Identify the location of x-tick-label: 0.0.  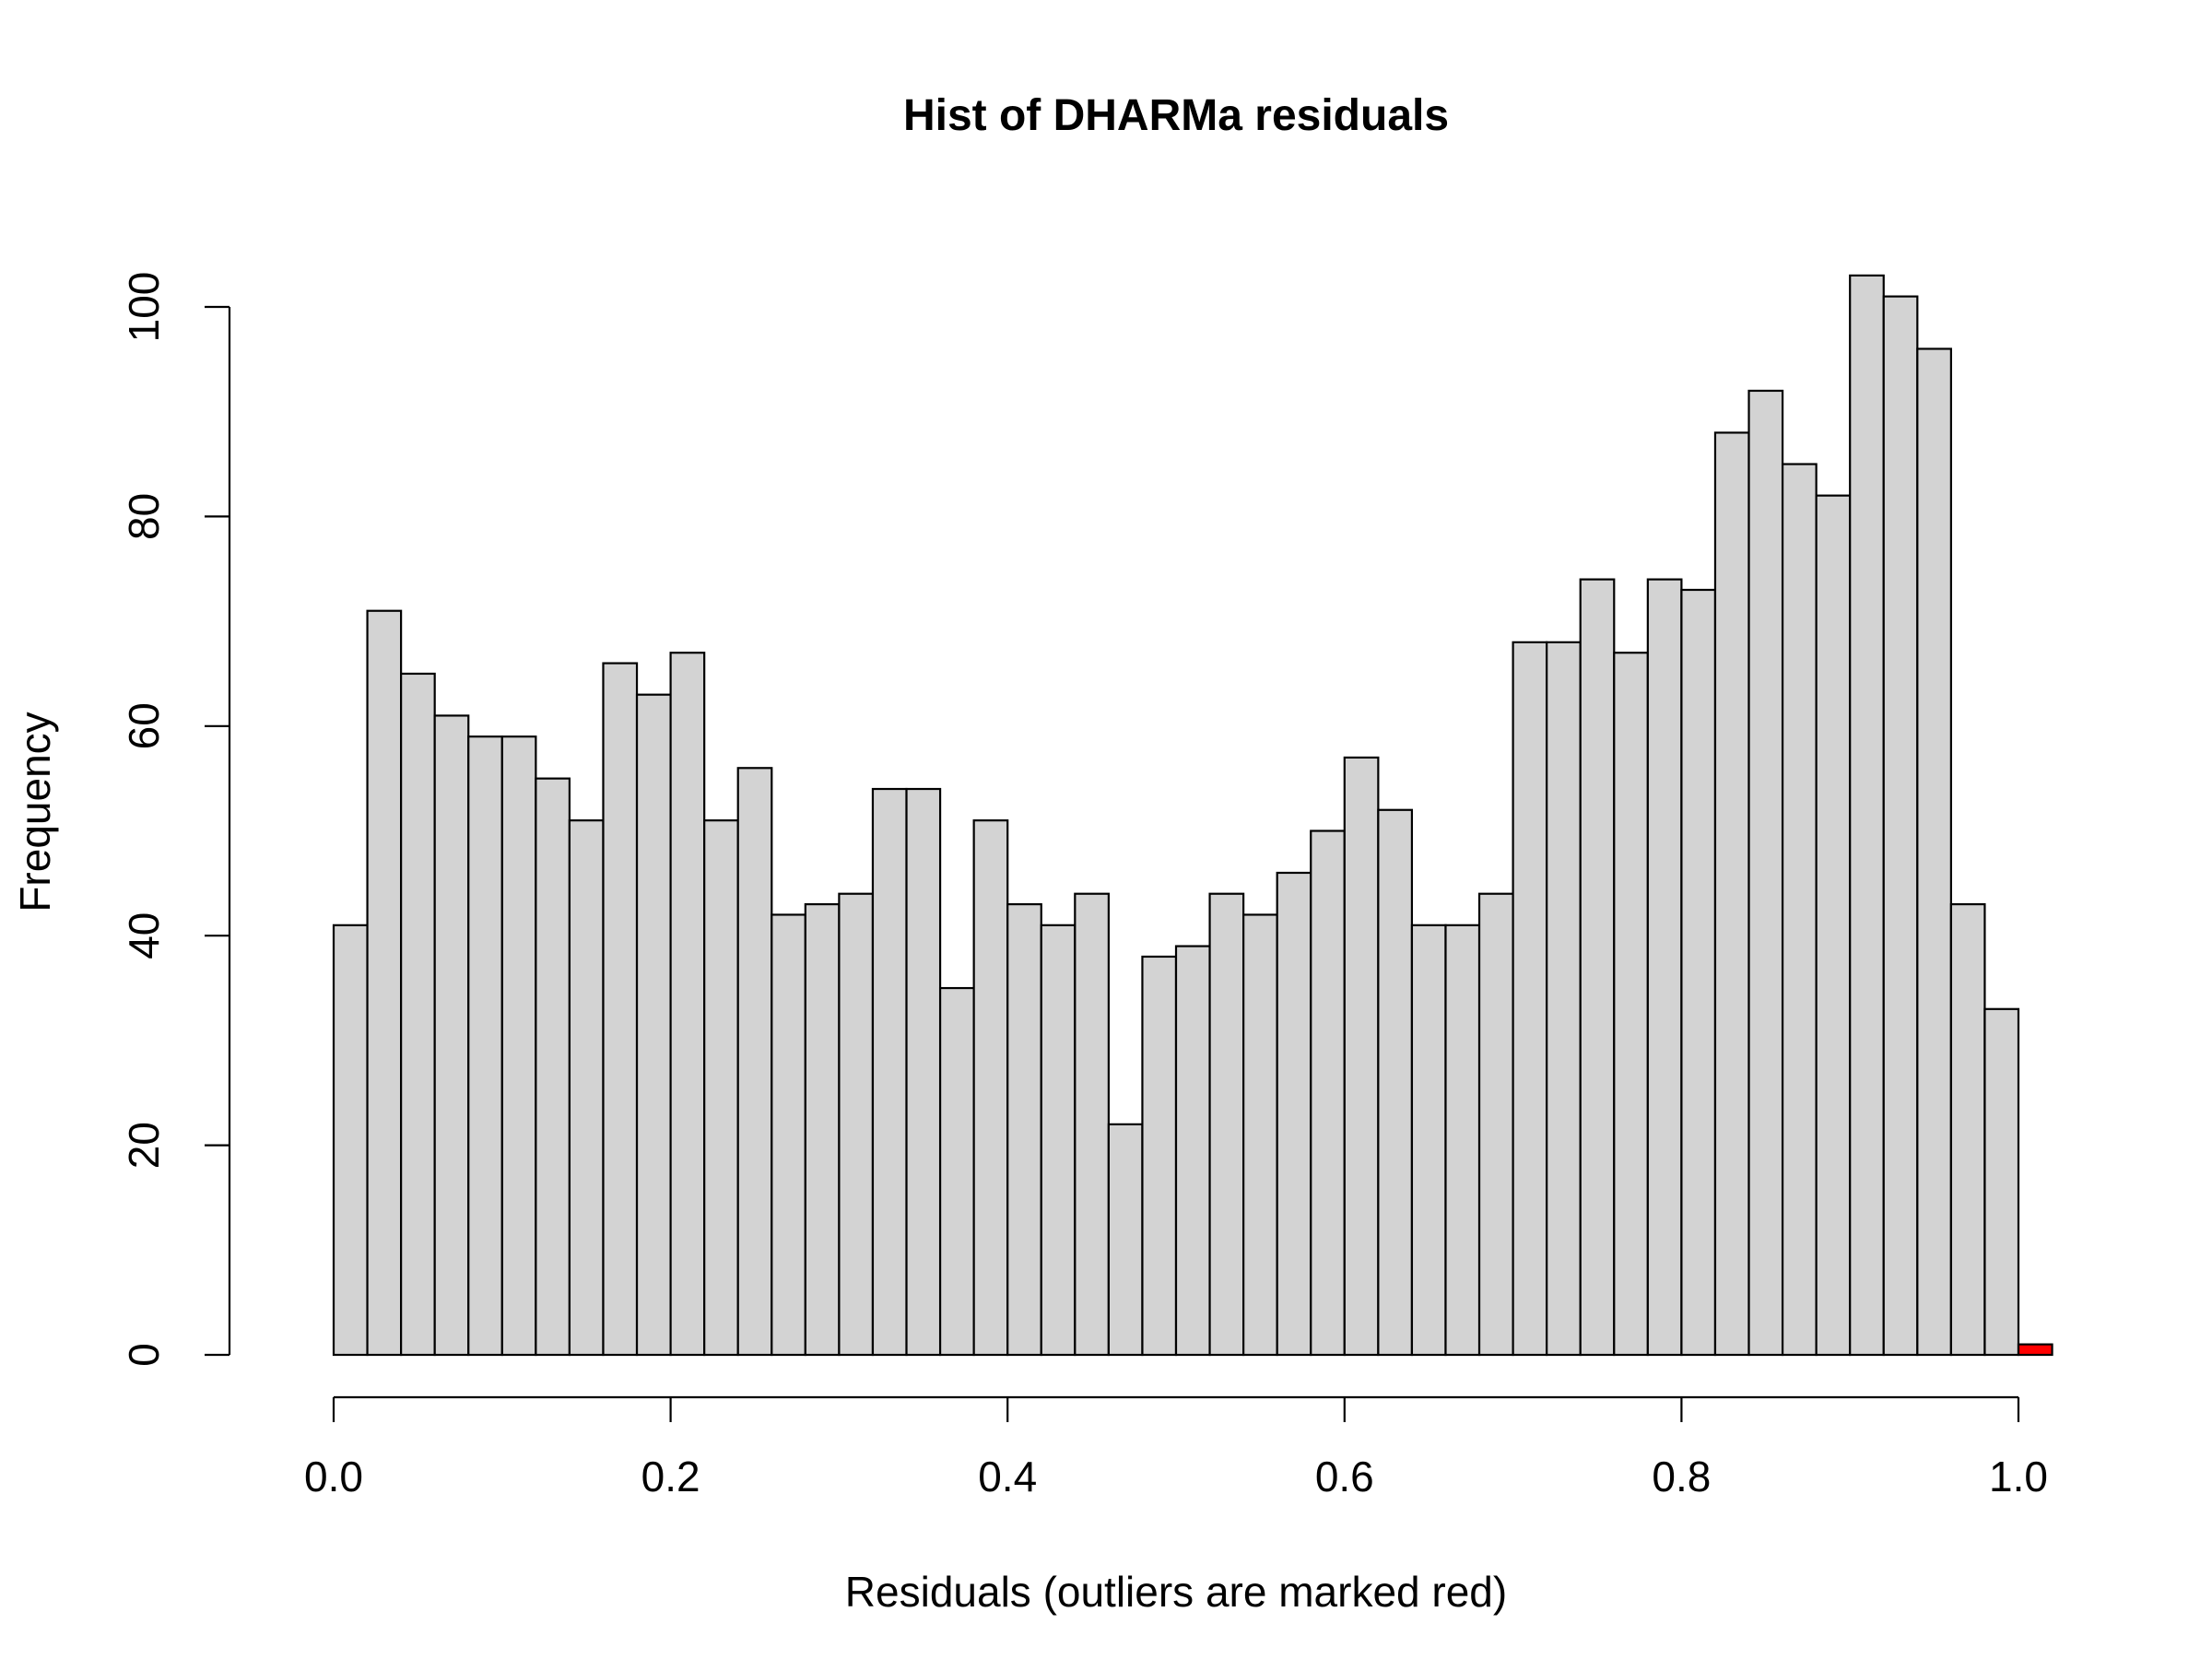
(333, 1476).